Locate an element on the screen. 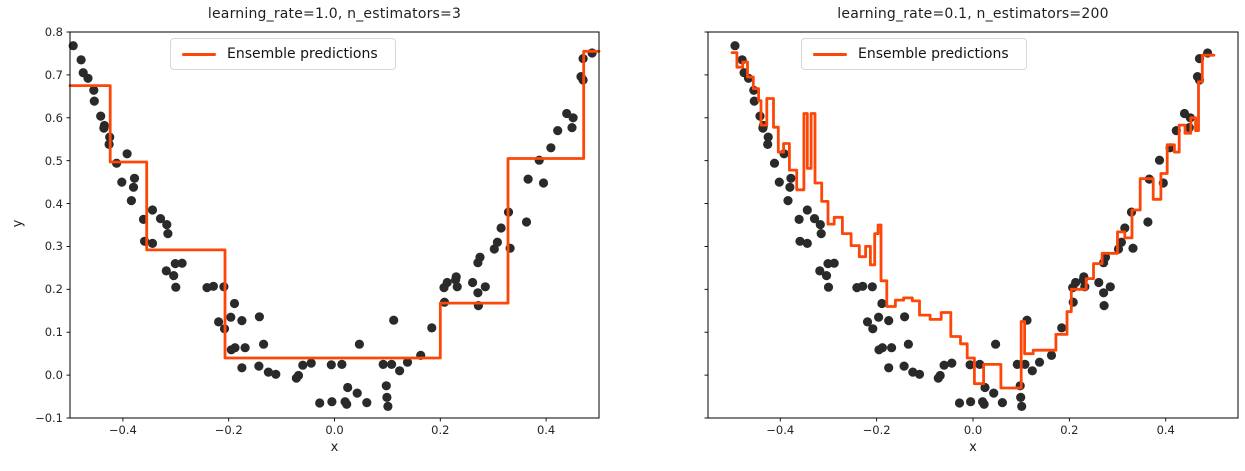  y-tick-label: 0.7 is located at coordinates (53, 74).